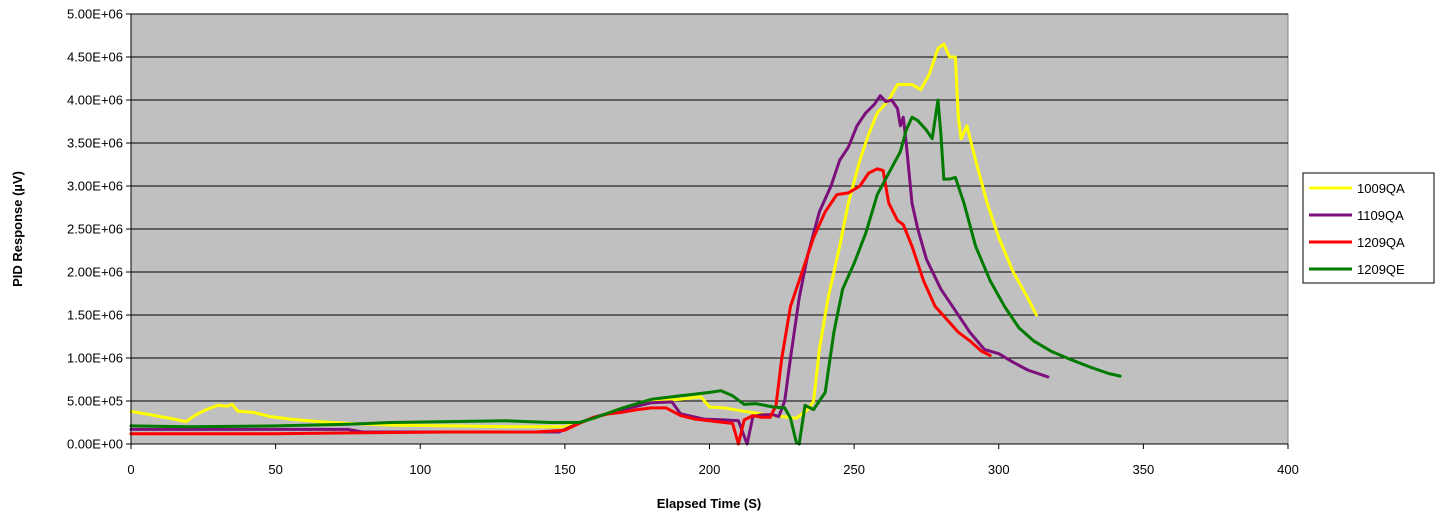  I want to click on legend-label-1209QE: 1209QE, so click(1381, 269).